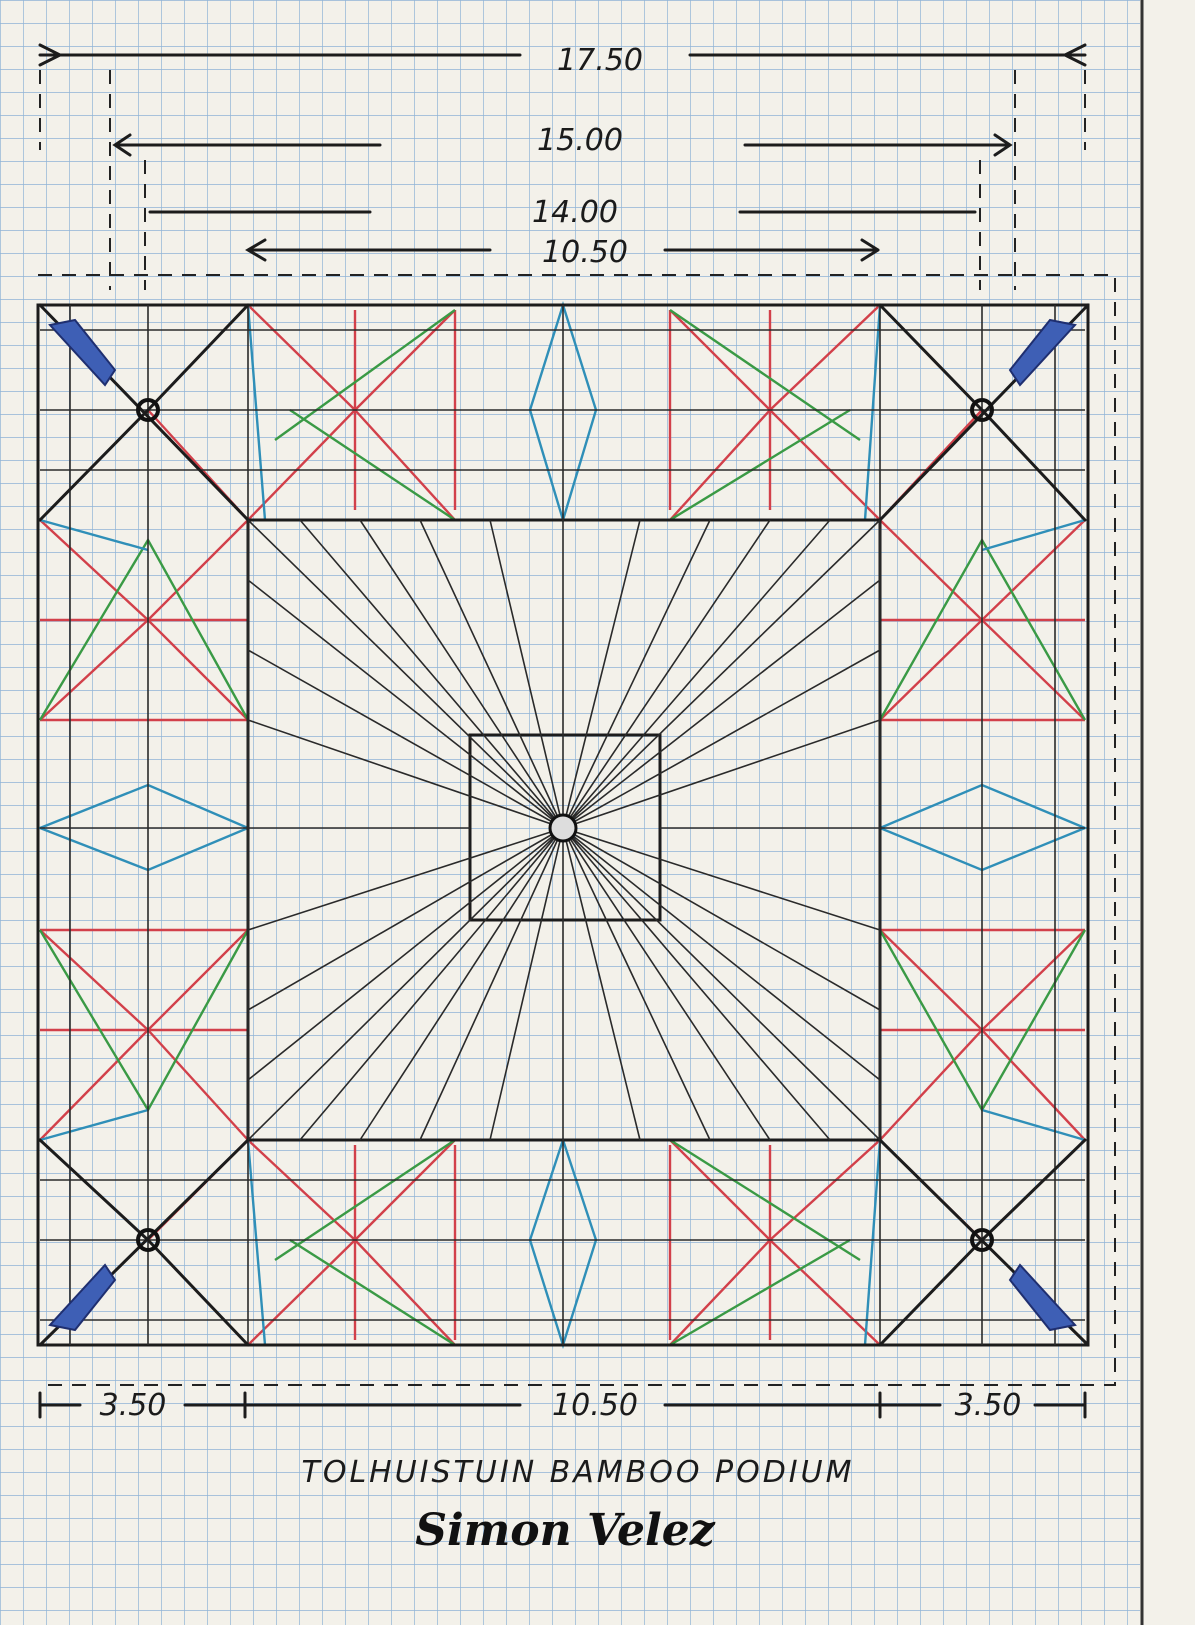  Describe the element at coordinates (580, 140) in the screenshot. I see `dimension-label: 15.00` at that location.